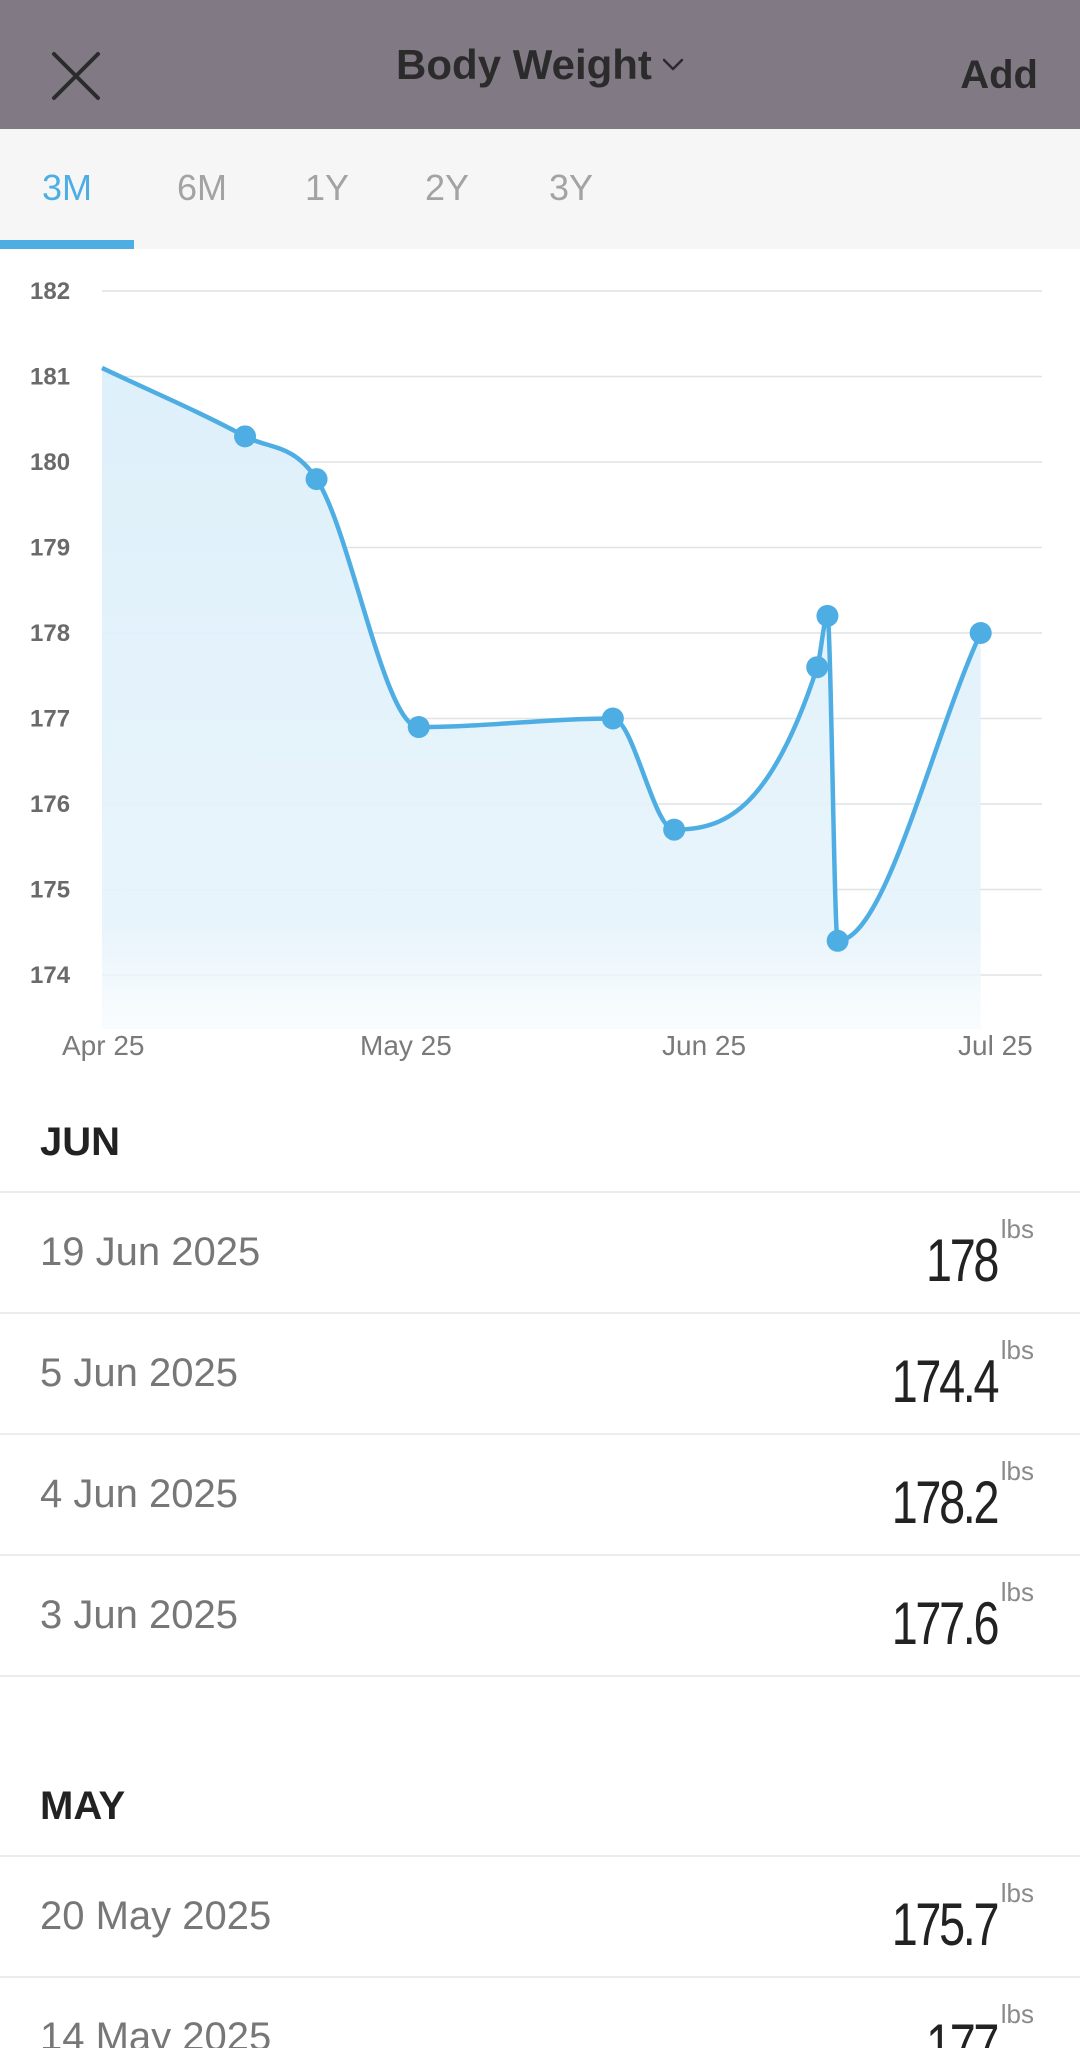 Image resolution: width=1080 pixels, height=2048 pixels. I want to click on y-tick-label: 175, so click(50, 890).